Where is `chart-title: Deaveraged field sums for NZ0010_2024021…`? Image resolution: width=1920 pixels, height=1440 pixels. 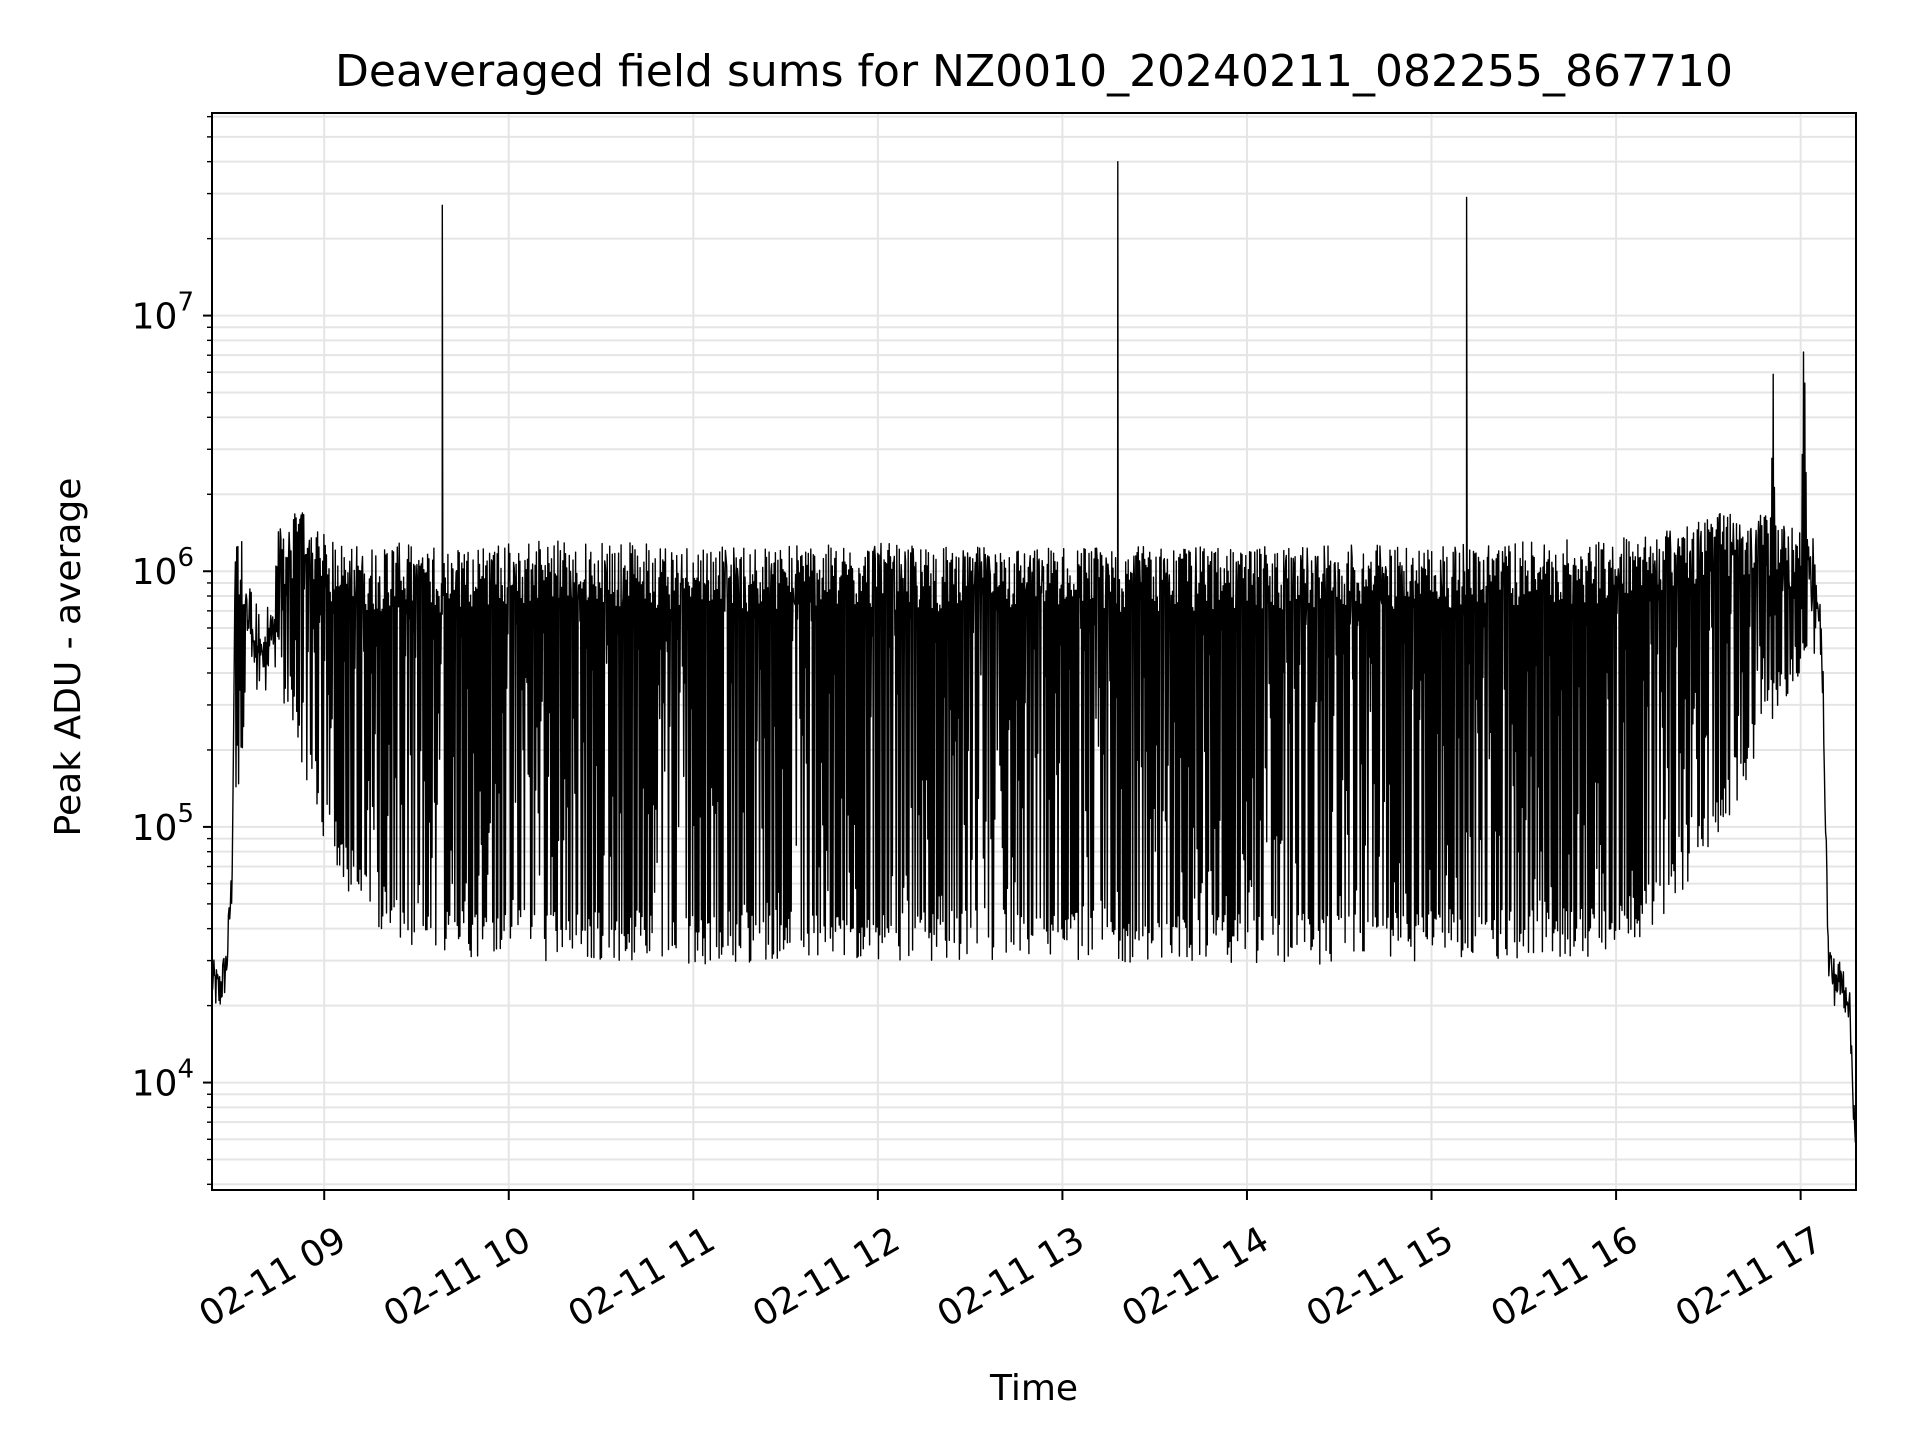
chart-title: Deaveraged field sums for NZ0010_2024021… is located at coordinates (1034, 71).